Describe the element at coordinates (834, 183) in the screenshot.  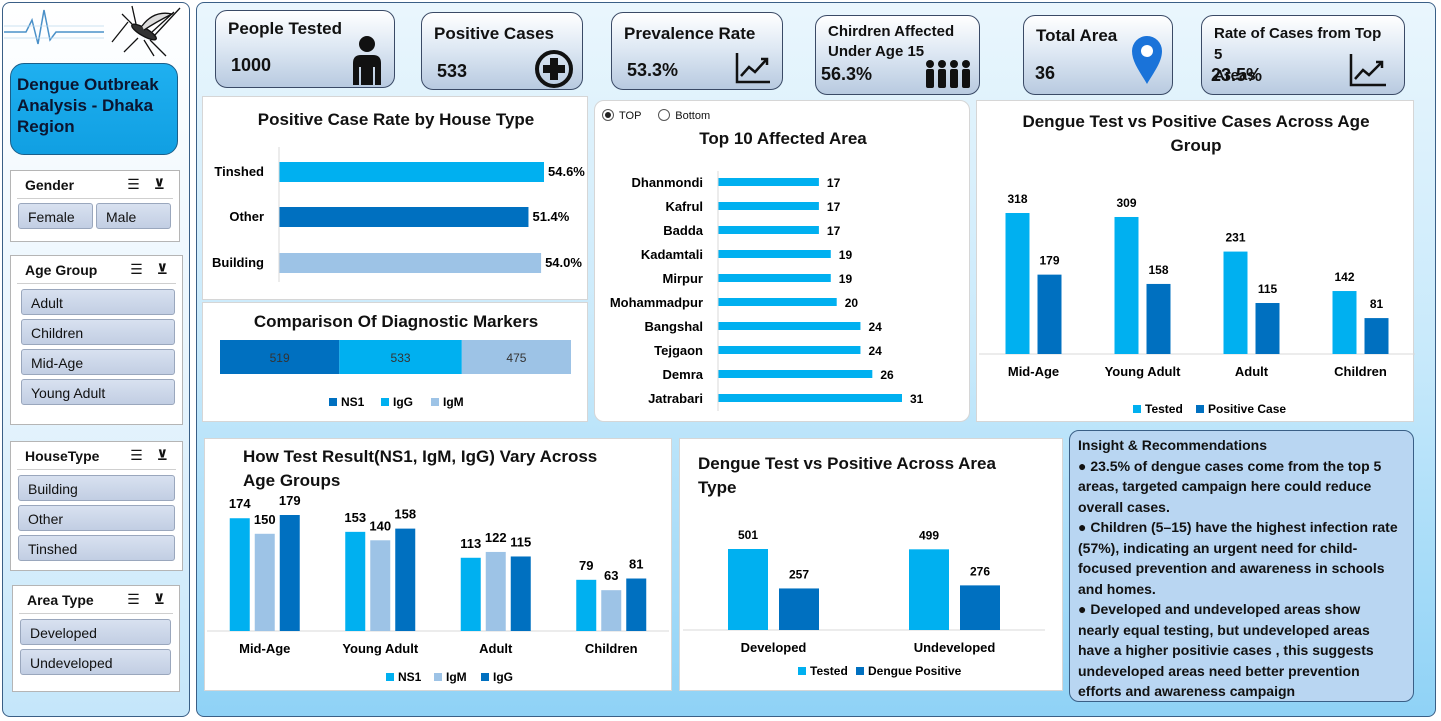
I see `data-label: 17` at that location.